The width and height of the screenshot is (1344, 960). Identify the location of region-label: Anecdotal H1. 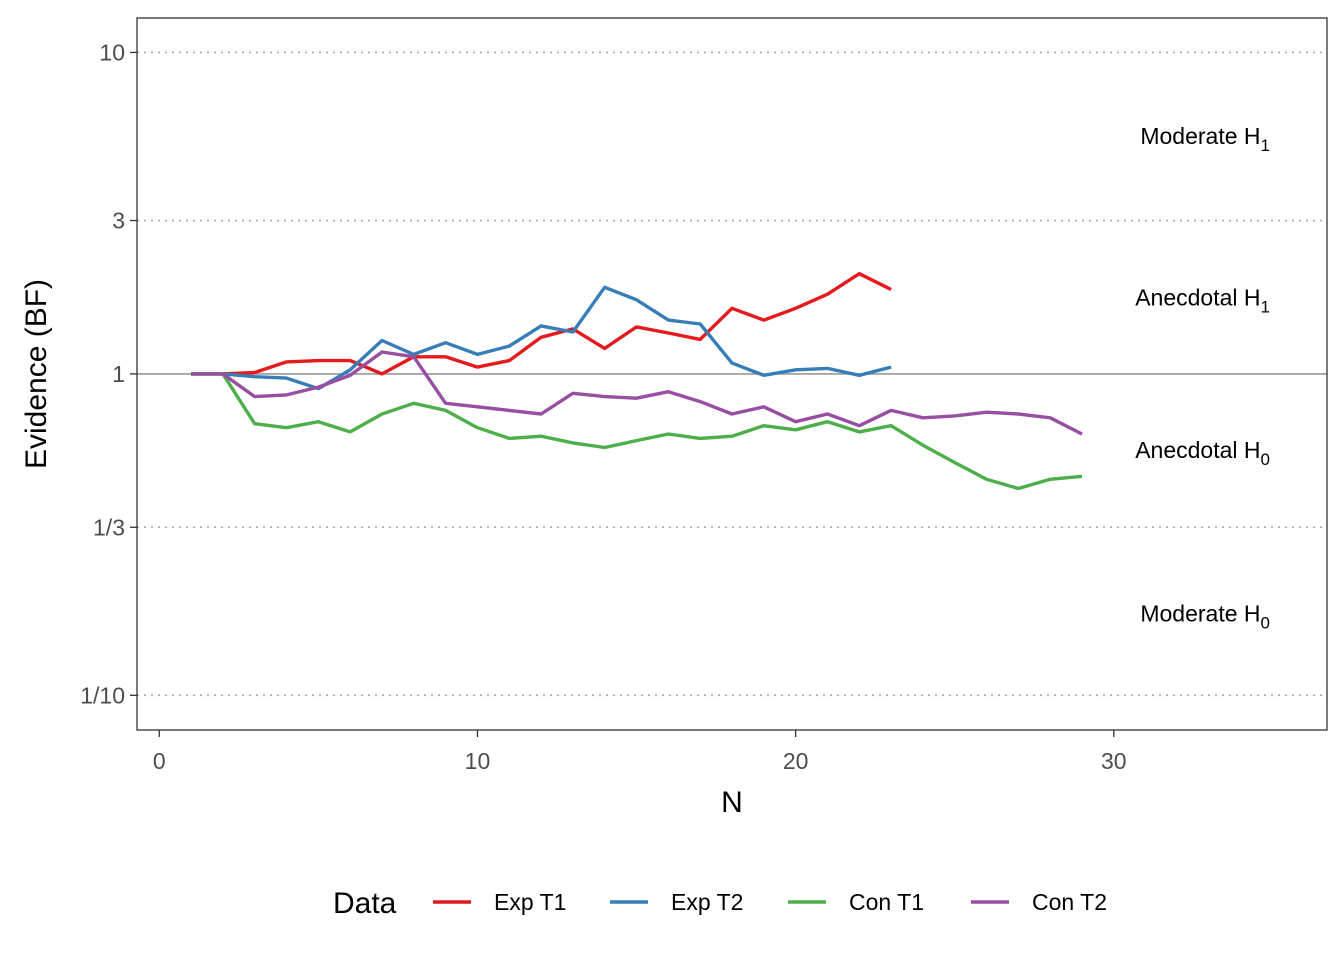
(1202, 300).